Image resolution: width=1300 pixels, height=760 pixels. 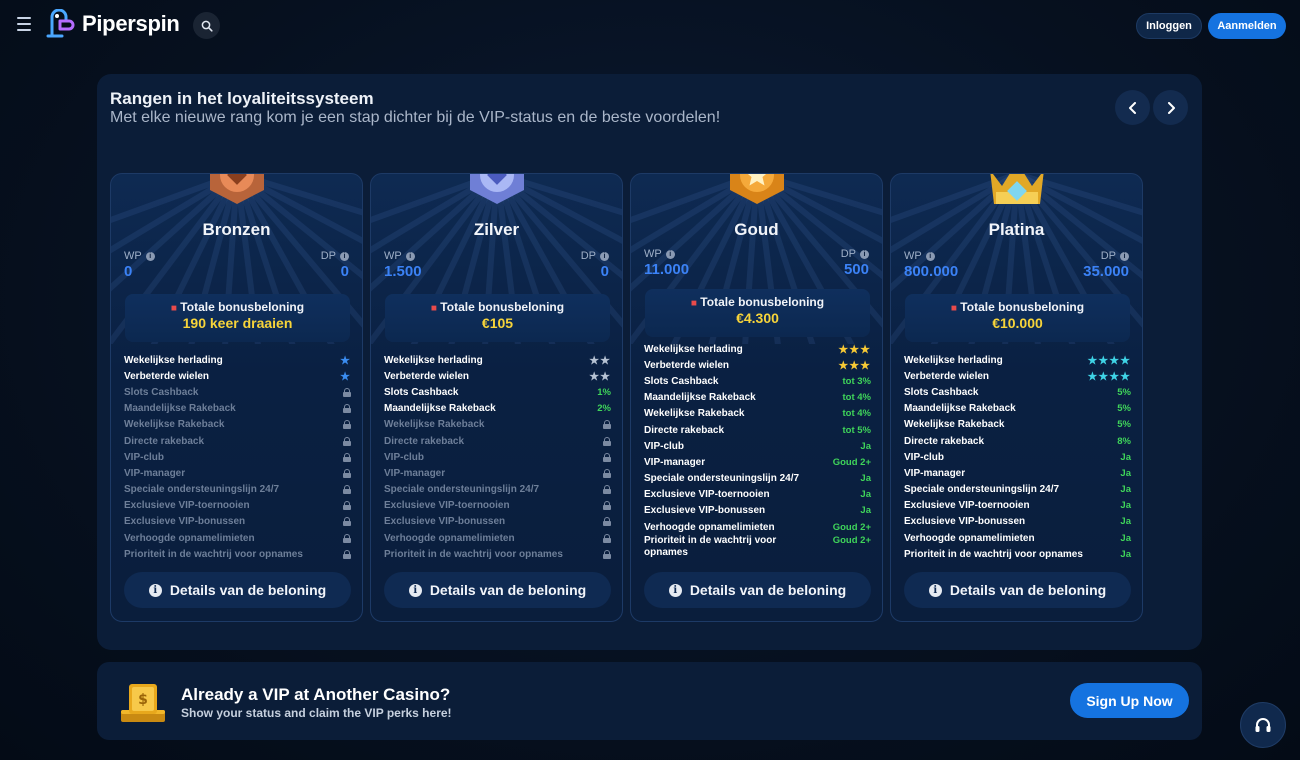 I want to click on perk-row: Prioriteit in de wachtrij voor opnames, so click(x=237, y=554).